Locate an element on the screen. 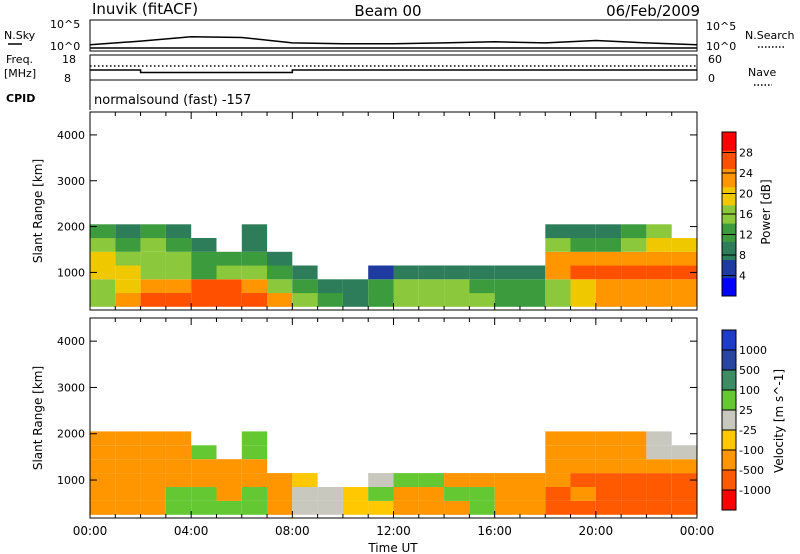 This screenshot has width=800, height=554. freq-line is located at coordinates (393, 71).